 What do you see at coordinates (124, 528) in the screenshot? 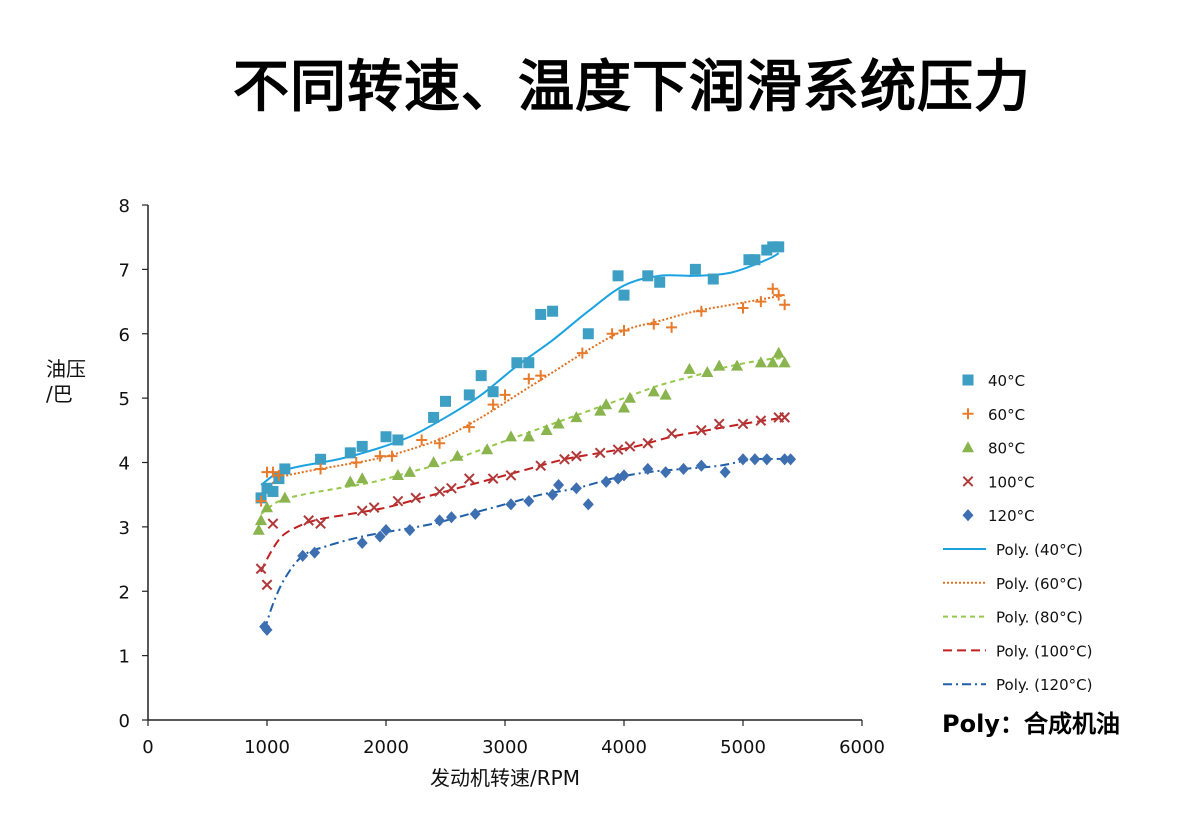
I see `y-tick-label: 3` at bounding box center [124, 528].